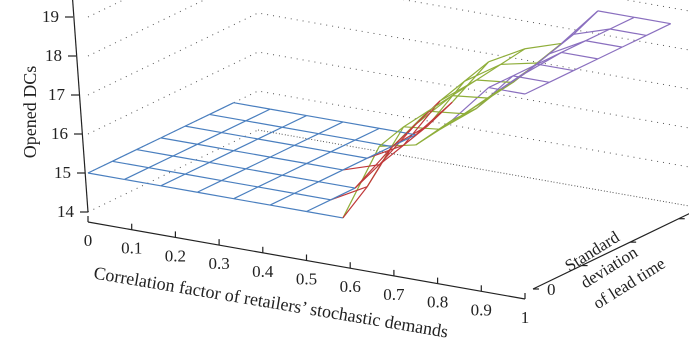  Describe the element at coordinates (610, 251) in the screenshot. I see `z-axis` at that location.